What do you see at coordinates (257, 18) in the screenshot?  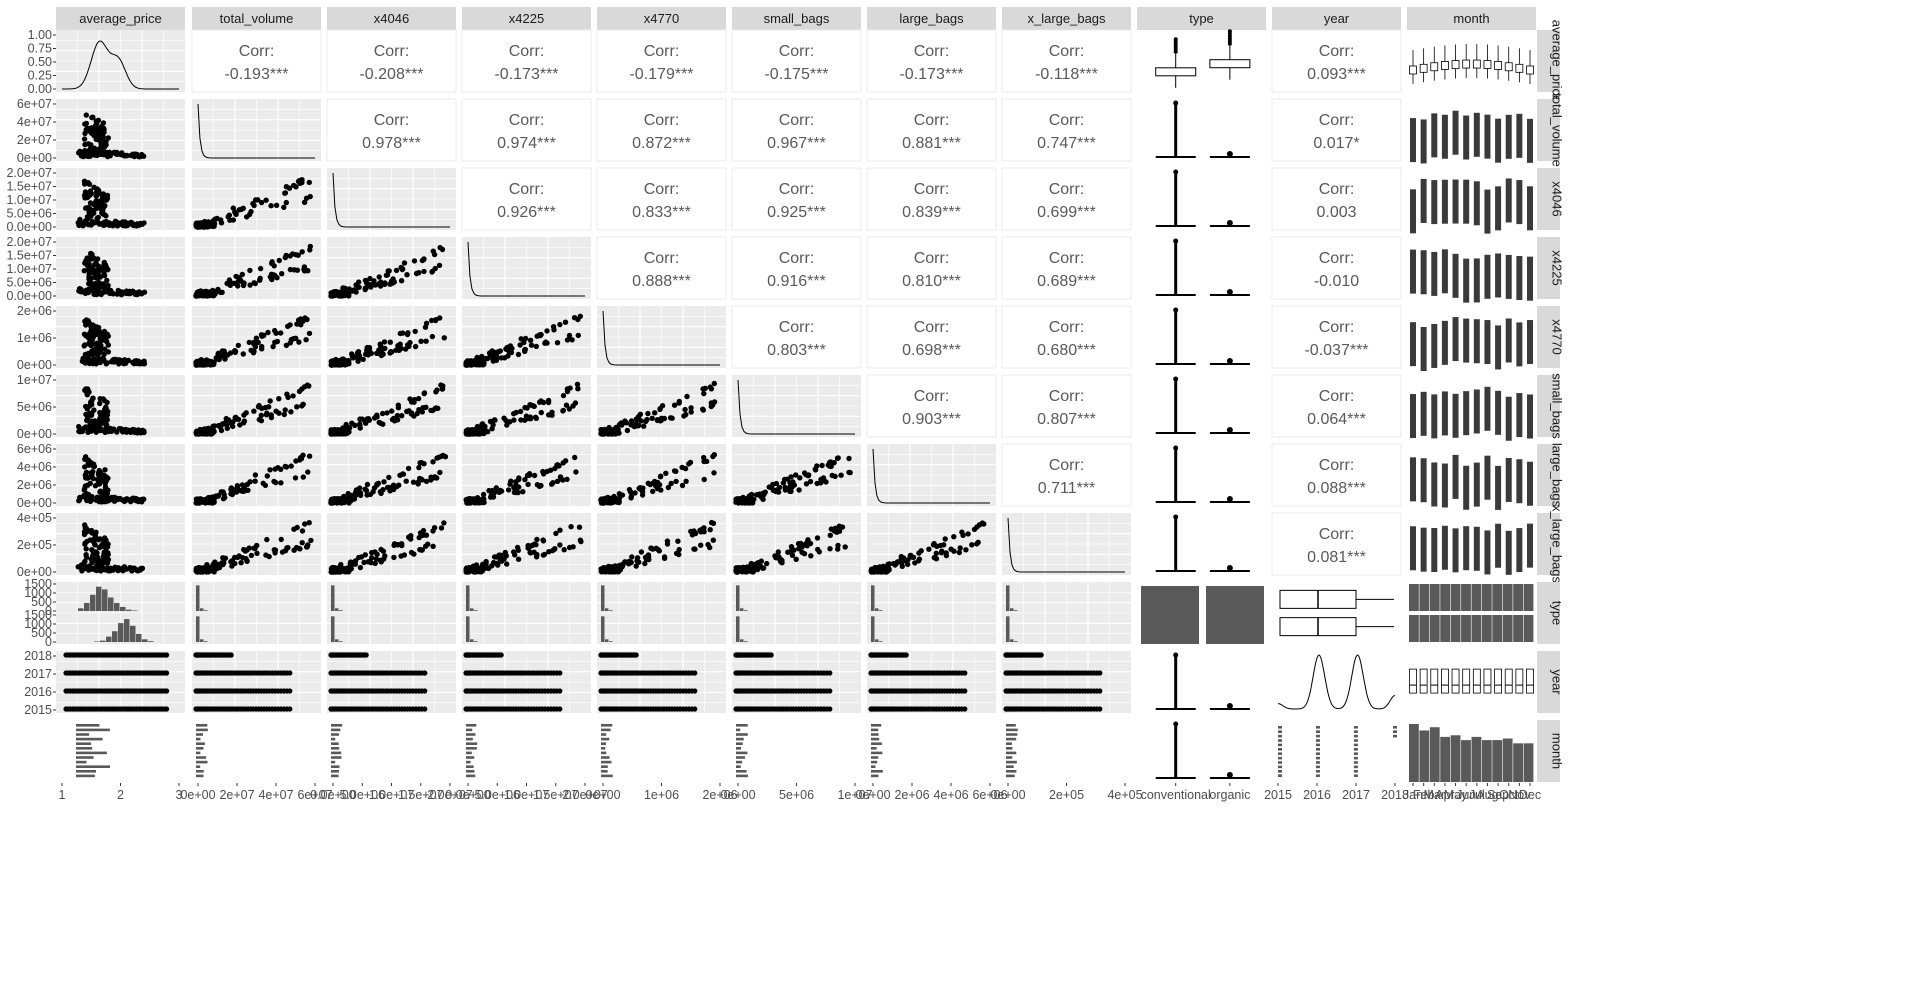 I see `column-strip-label: total_volume` at bounding box center [257, 18].